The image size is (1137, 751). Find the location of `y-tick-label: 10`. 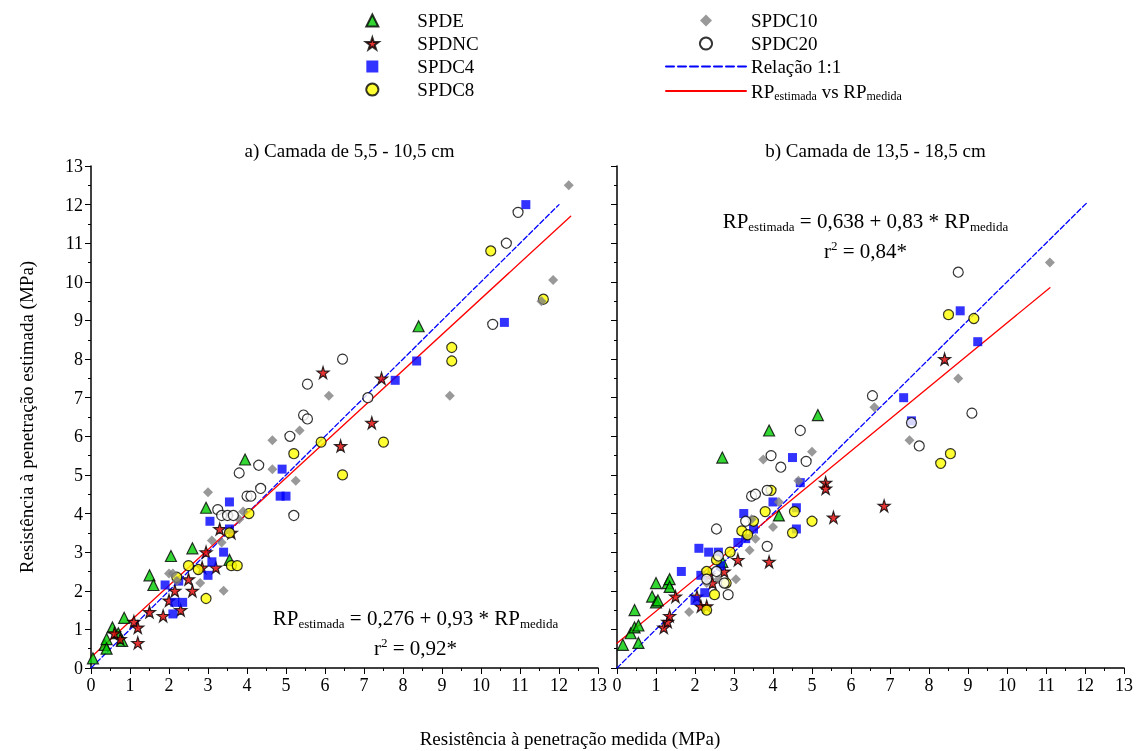

y-tick-label: 10 is located at coordinates (74, 281).